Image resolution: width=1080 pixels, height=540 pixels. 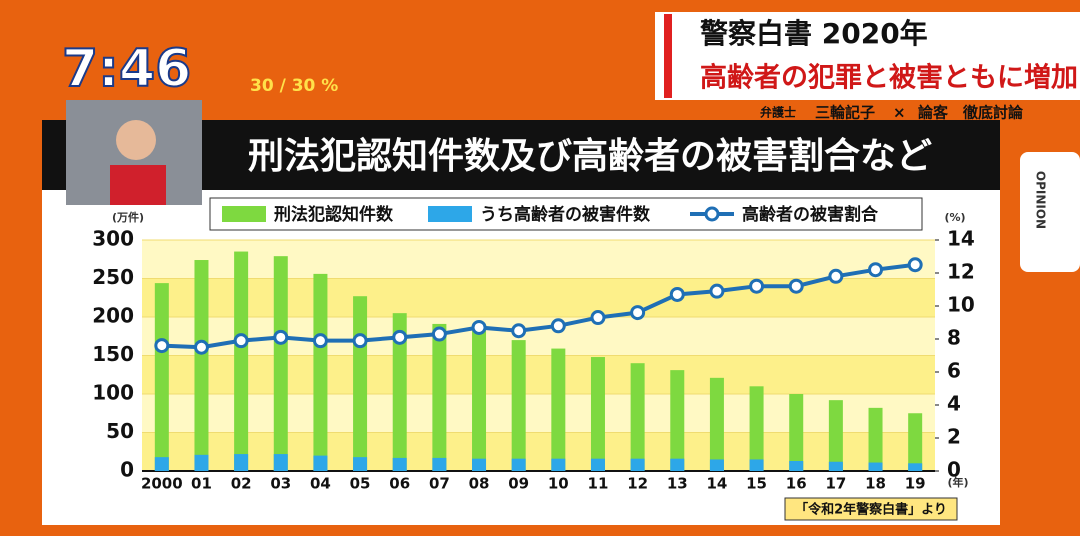 I want to click on y2-tick-label: 8, so click(x=954, y=338).